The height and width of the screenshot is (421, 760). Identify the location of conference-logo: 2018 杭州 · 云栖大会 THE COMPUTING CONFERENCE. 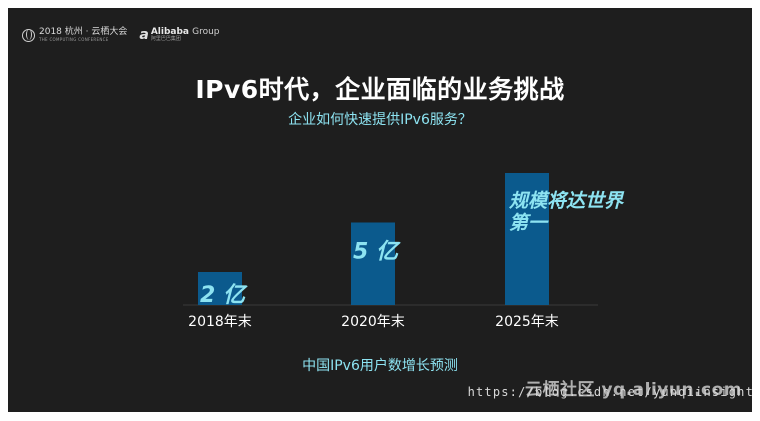
(74, 35).